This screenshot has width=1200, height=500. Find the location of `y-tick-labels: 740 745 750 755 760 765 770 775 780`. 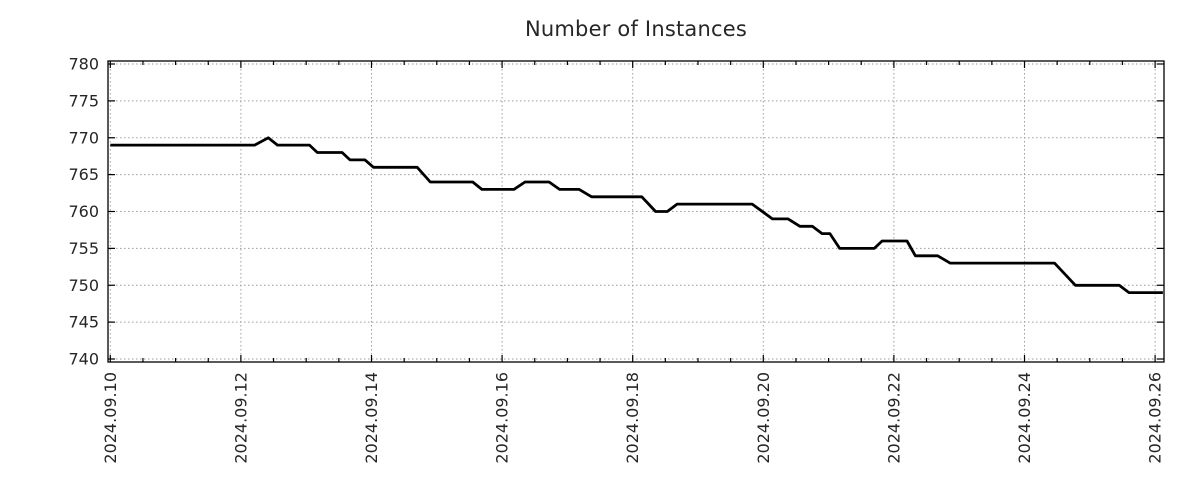

y-tick-labels: 740 745 750 755 760 765 770 775 780 is located at coordinates (83, 212).